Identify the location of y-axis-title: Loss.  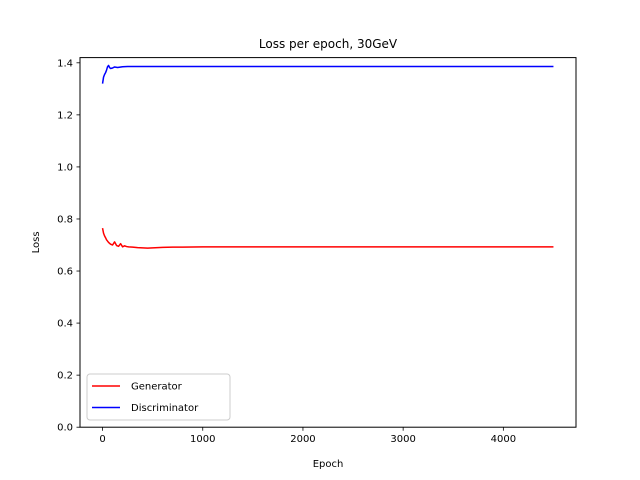
(36, 242).